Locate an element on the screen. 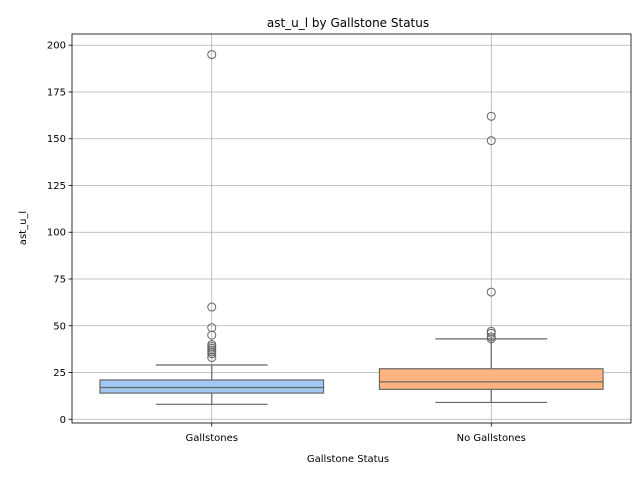 The height and width of the screenshot is (480, 640). x-ticks: Gallstones No Gallstones is located at coordinates (356, 433).